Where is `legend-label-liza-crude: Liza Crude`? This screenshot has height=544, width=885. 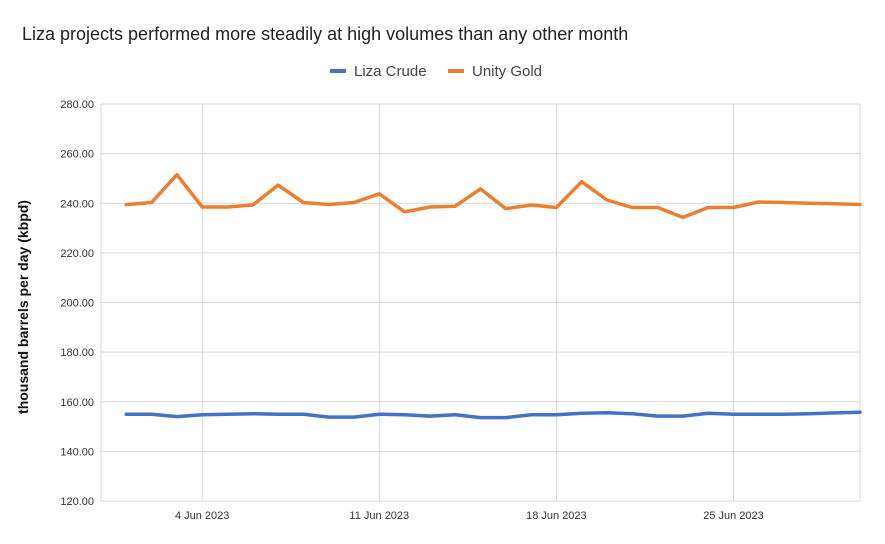
legend-label-liza-crude: Liza Crude is located at coordinates (390, 71).